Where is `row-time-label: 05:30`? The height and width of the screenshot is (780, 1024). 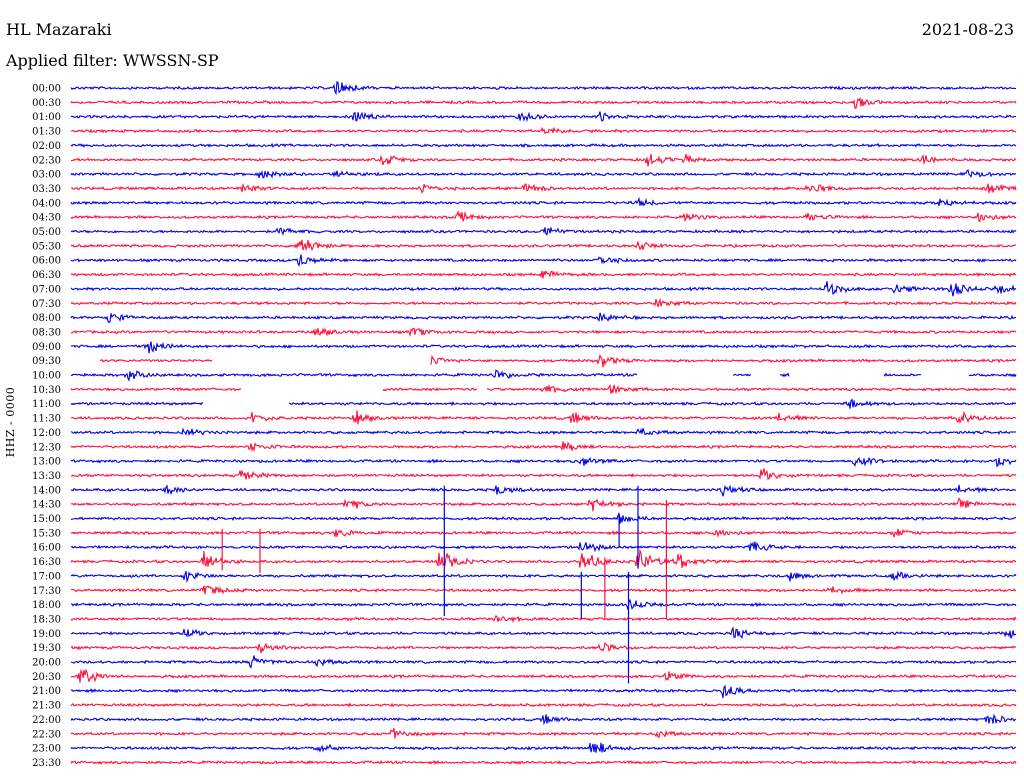
row-time-label: 05:30 is located at coordinates (46, 246).